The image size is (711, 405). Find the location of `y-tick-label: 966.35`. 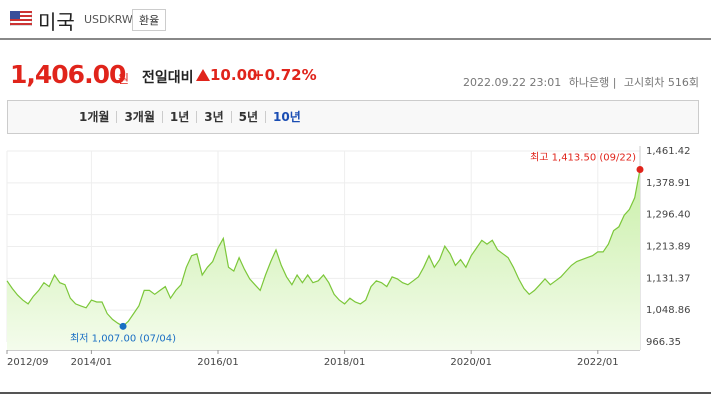

y-tick-label: 966.35 is located at coordinates (663, 342).